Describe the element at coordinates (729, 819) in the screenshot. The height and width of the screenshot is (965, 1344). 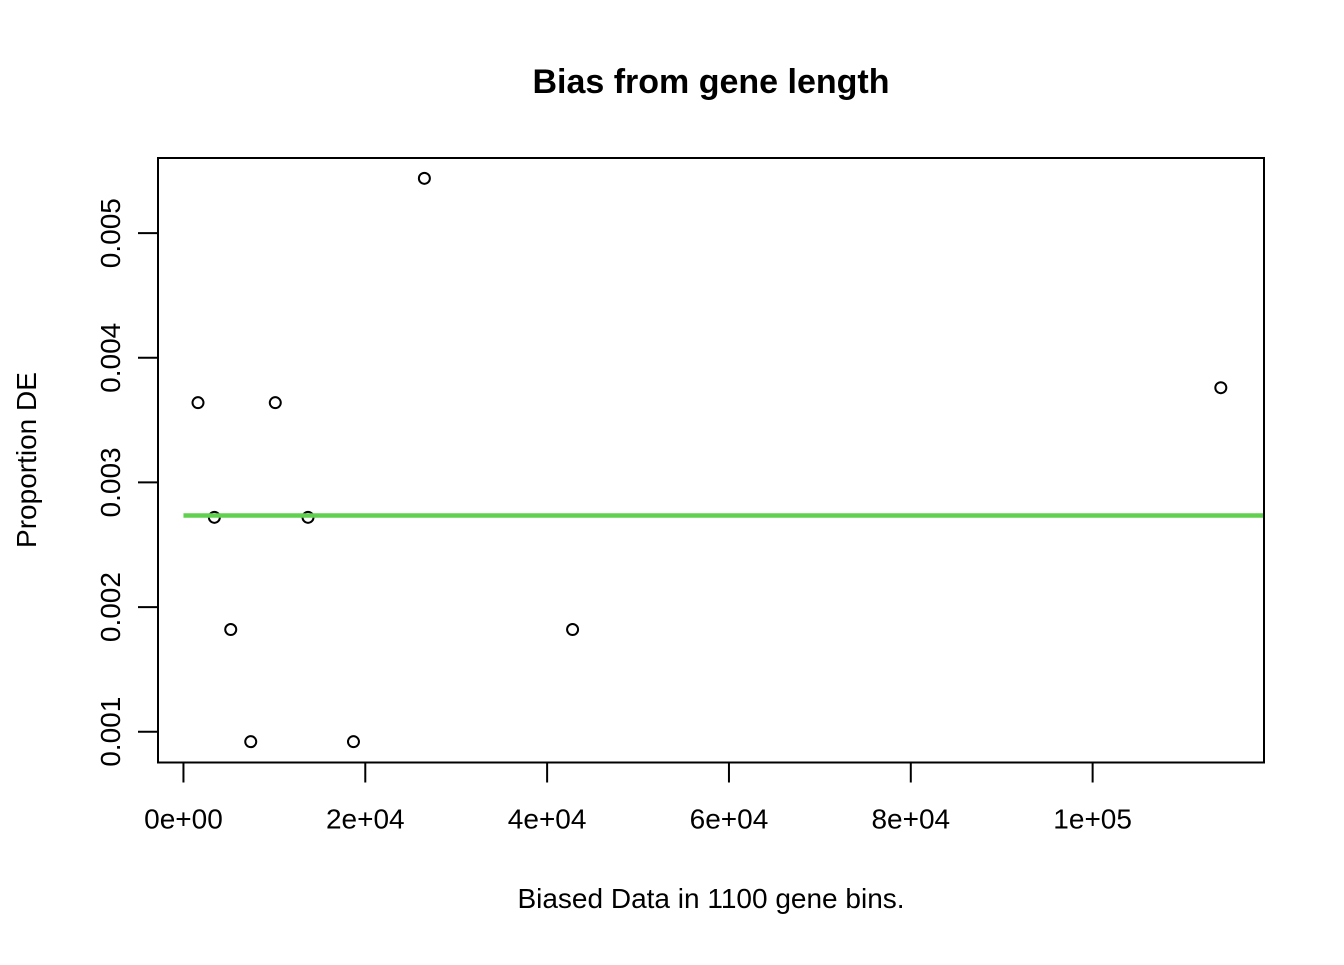
I see `x-tick-label: 6e+04` at that location.